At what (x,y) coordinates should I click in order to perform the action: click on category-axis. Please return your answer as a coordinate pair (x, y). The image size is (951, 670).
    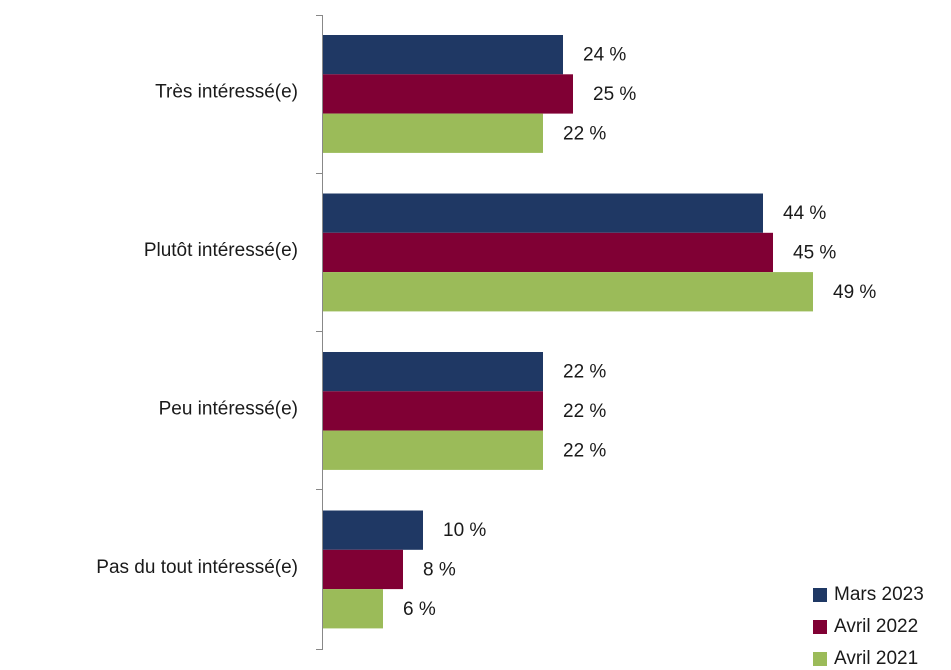
    Looking at the image, I should click on (319, 332).